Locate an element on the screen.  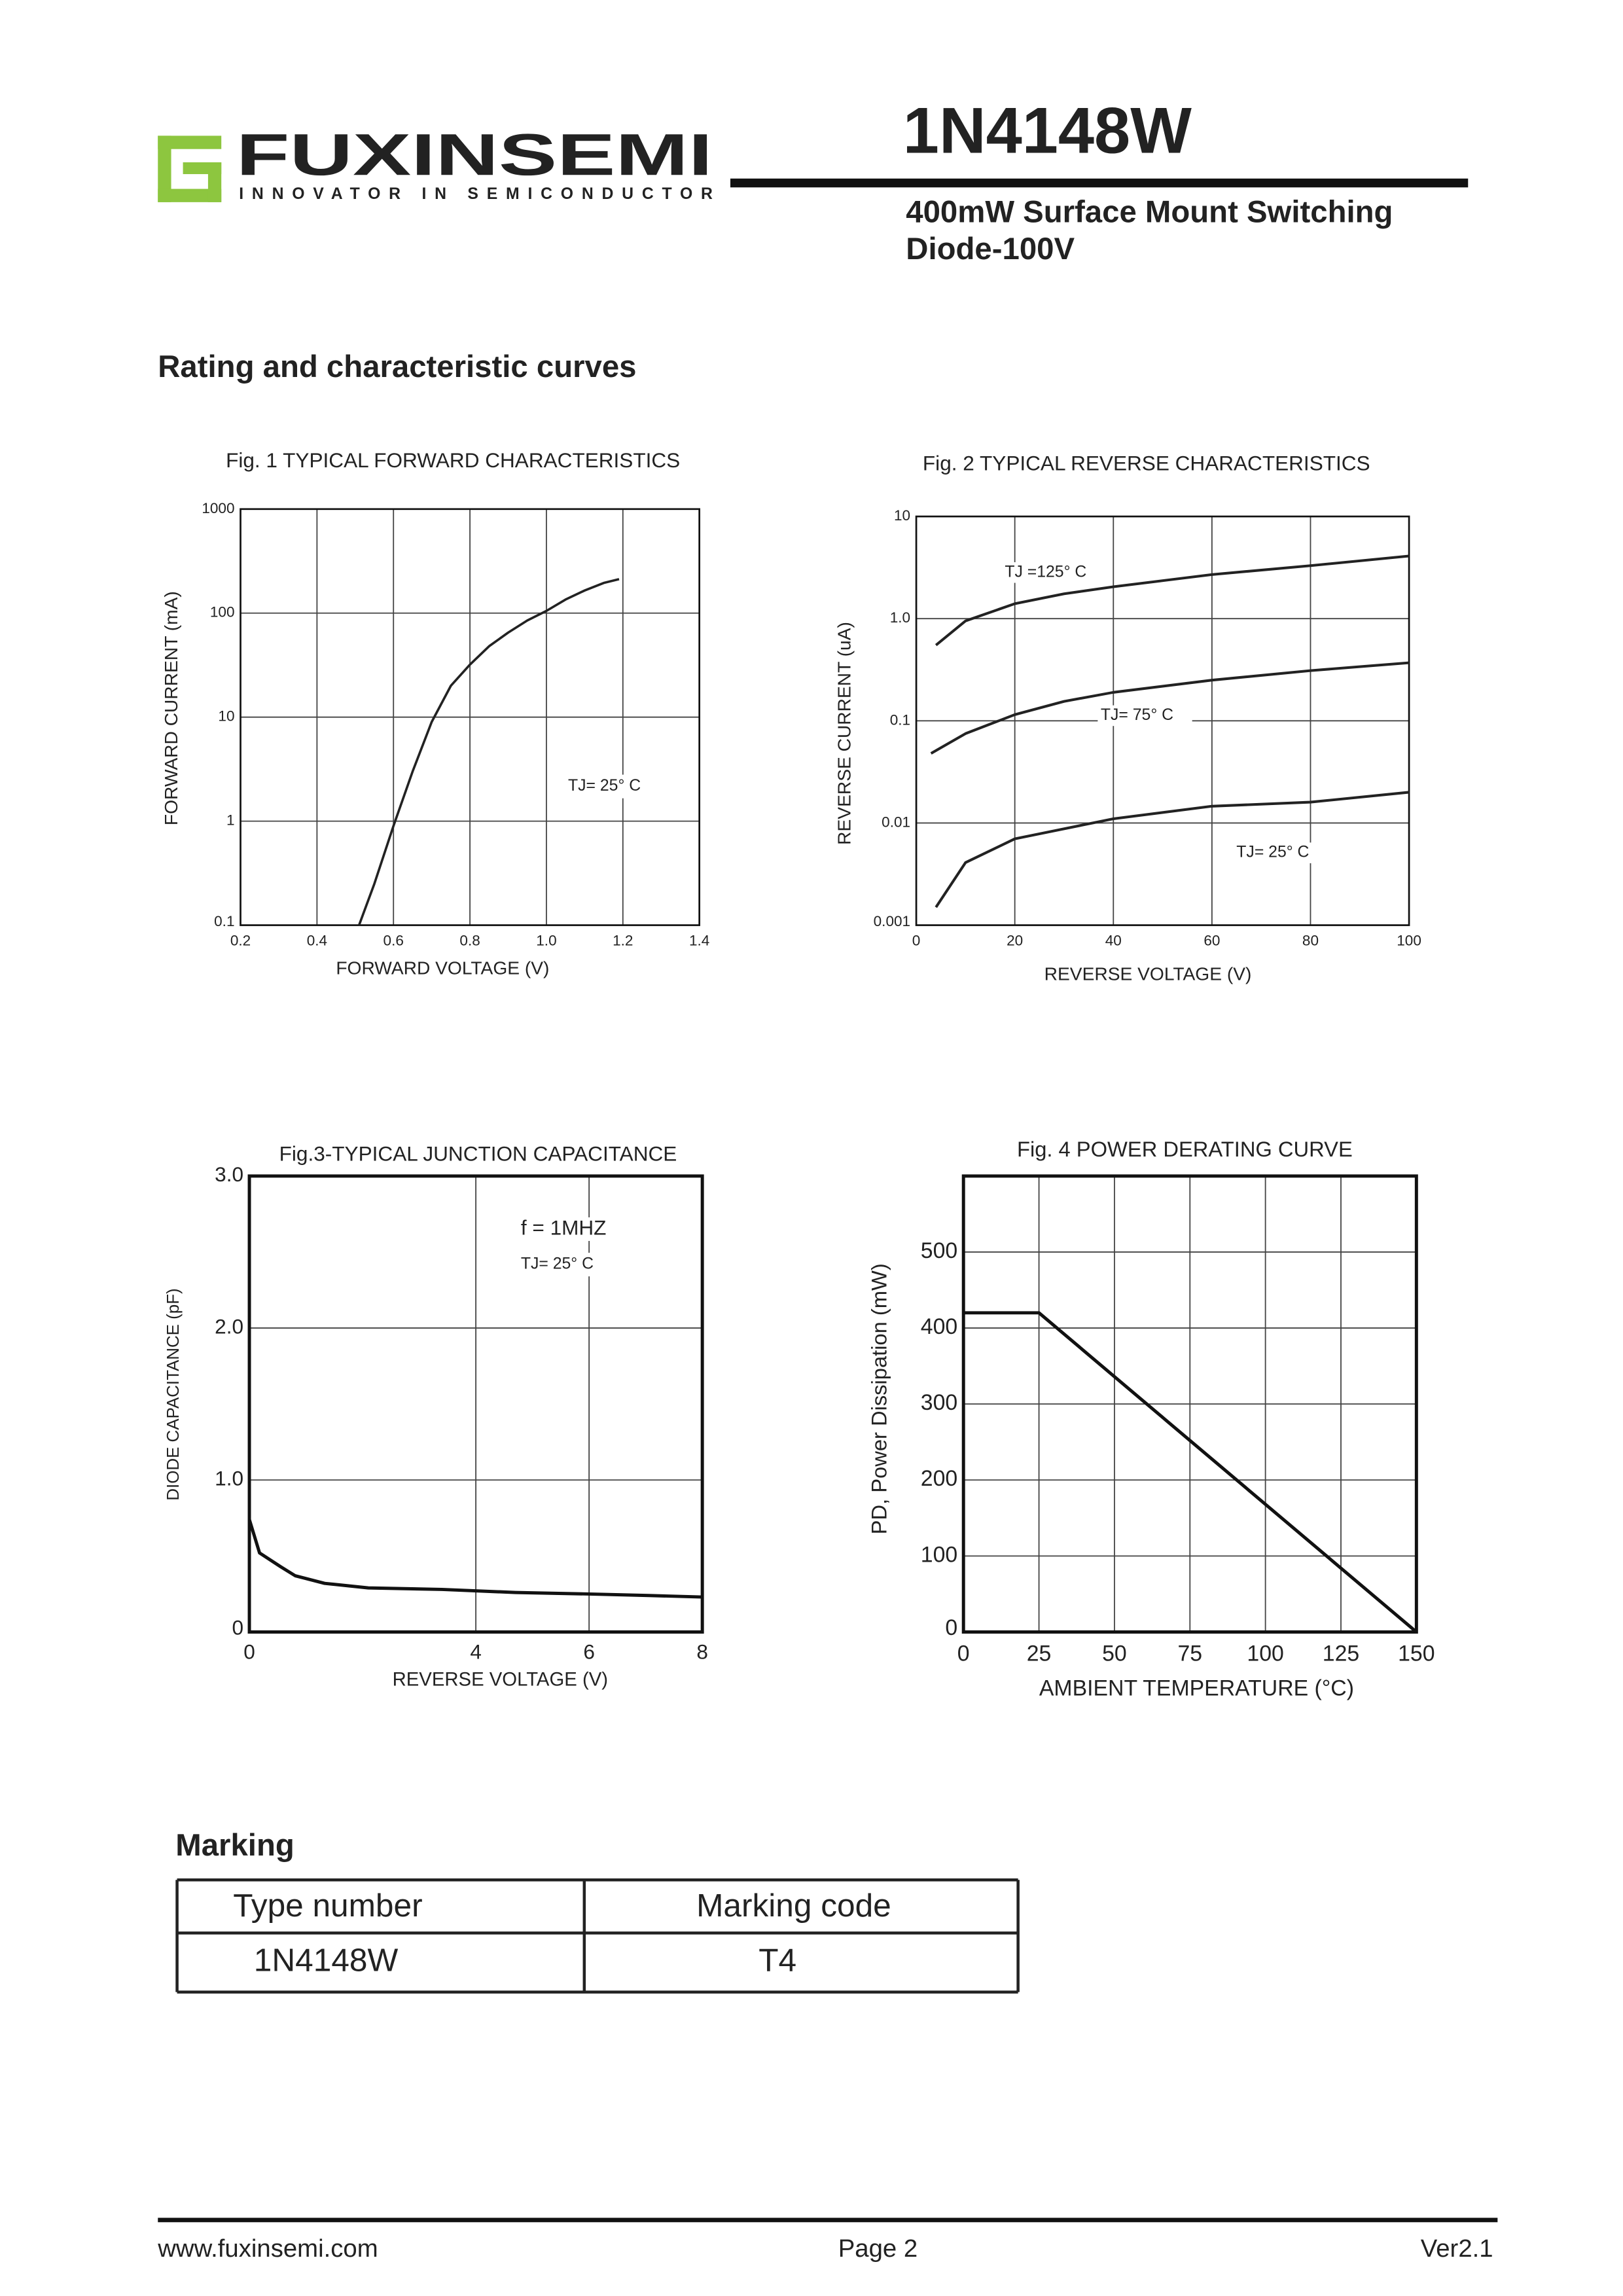
chart-title: Fig. 2 TYPICAL REVERSE CHARACTERISTICS is located at coordinates (1146, 463).